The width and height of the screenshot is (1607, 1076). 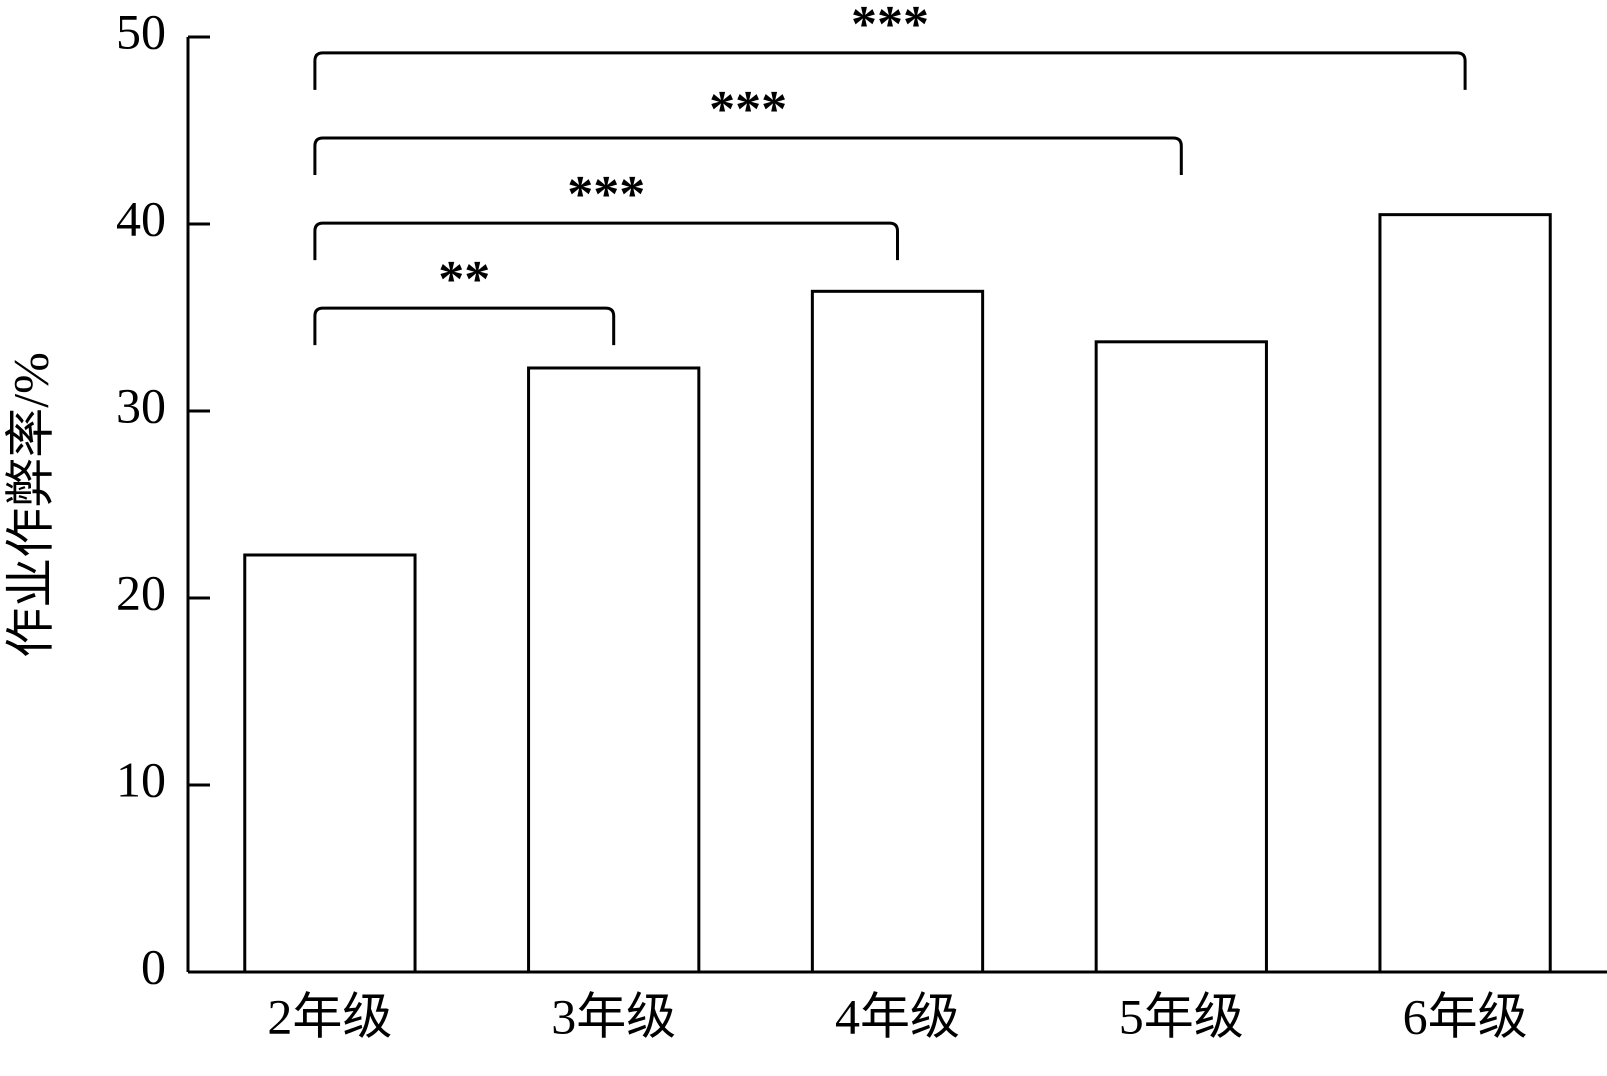 I want to click on y-tick-label: 20, so click(x=141, y=592).